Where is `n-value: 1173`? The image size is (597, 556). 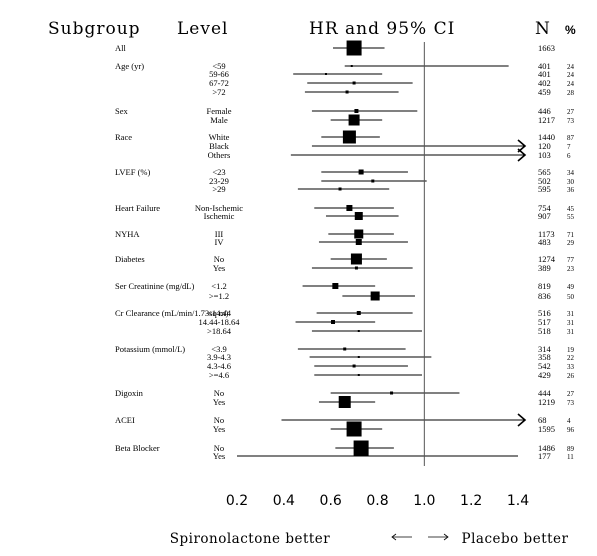
n-value: 1173 is located at coordinates (546, 234).